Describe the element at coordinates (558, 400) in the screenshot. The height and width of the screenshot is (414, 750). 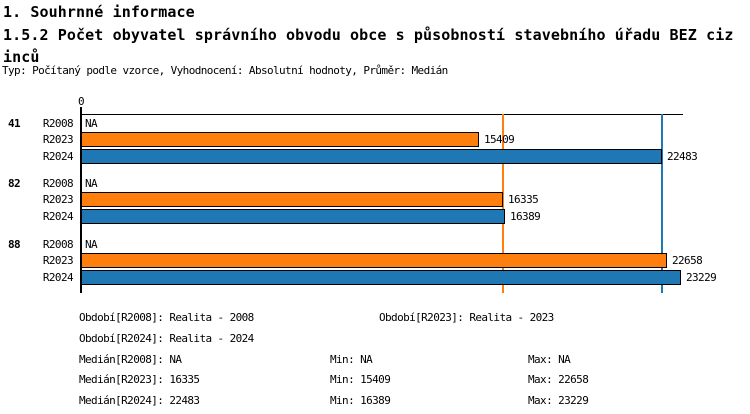
I see `legend-cell: Max: 23229` at that location.